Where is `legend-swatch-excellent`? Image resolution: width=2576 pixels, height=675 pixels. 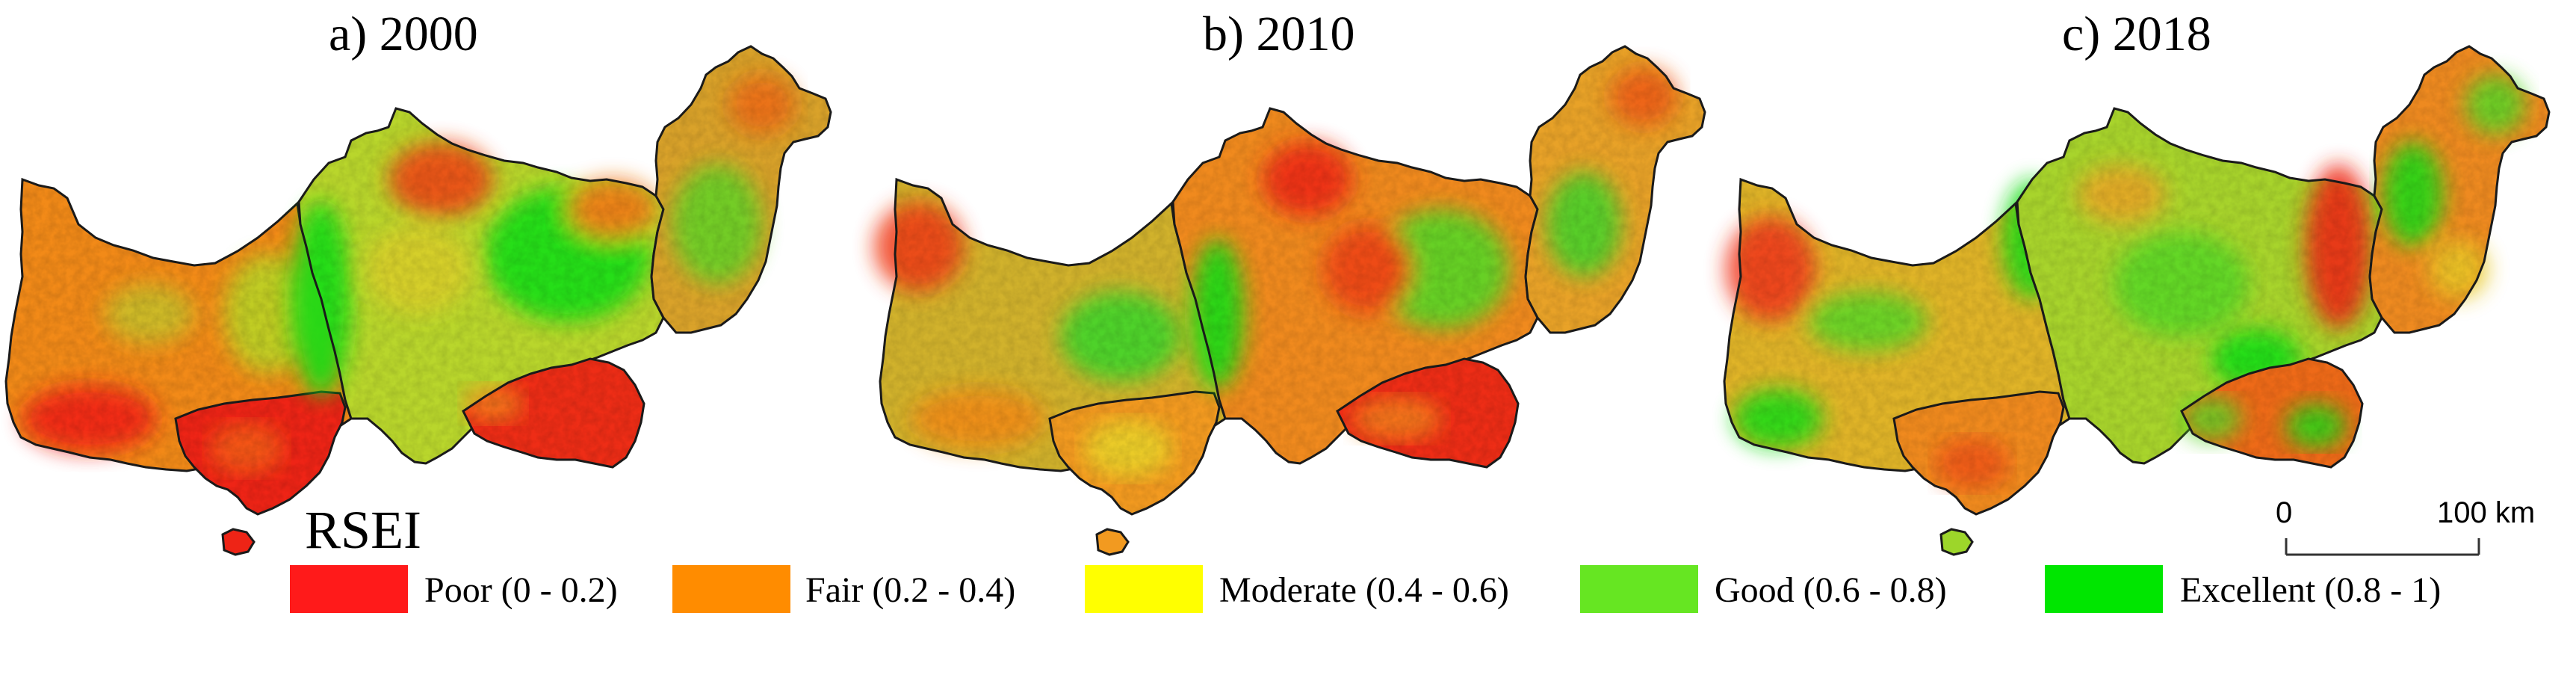
legend-swatch-excellent is located at coordinates (2104, 589).